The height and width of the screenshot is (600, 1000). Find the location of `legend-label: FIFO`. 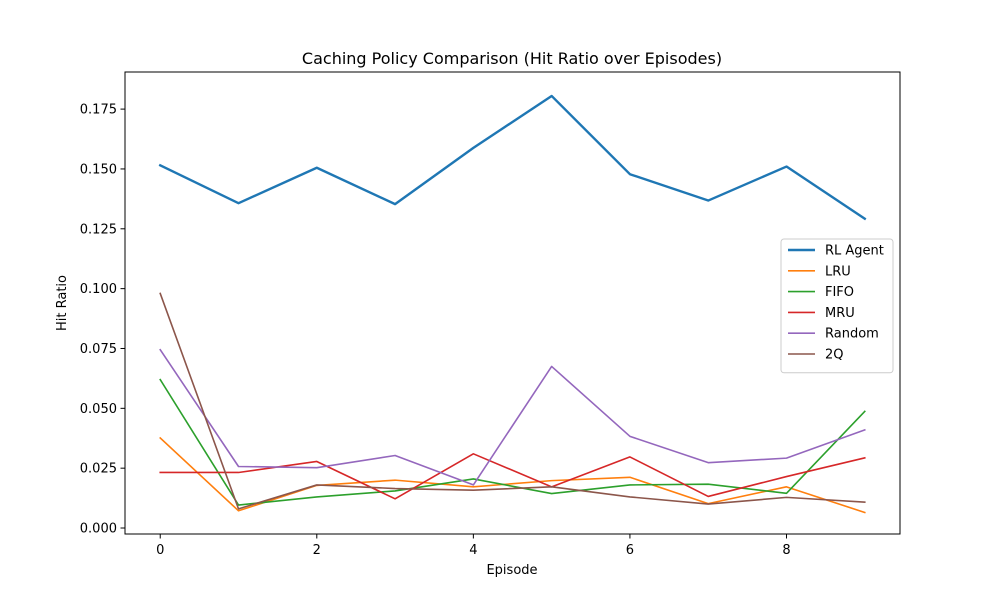

legend-label: FIFO is located at coordinates (839, 292).